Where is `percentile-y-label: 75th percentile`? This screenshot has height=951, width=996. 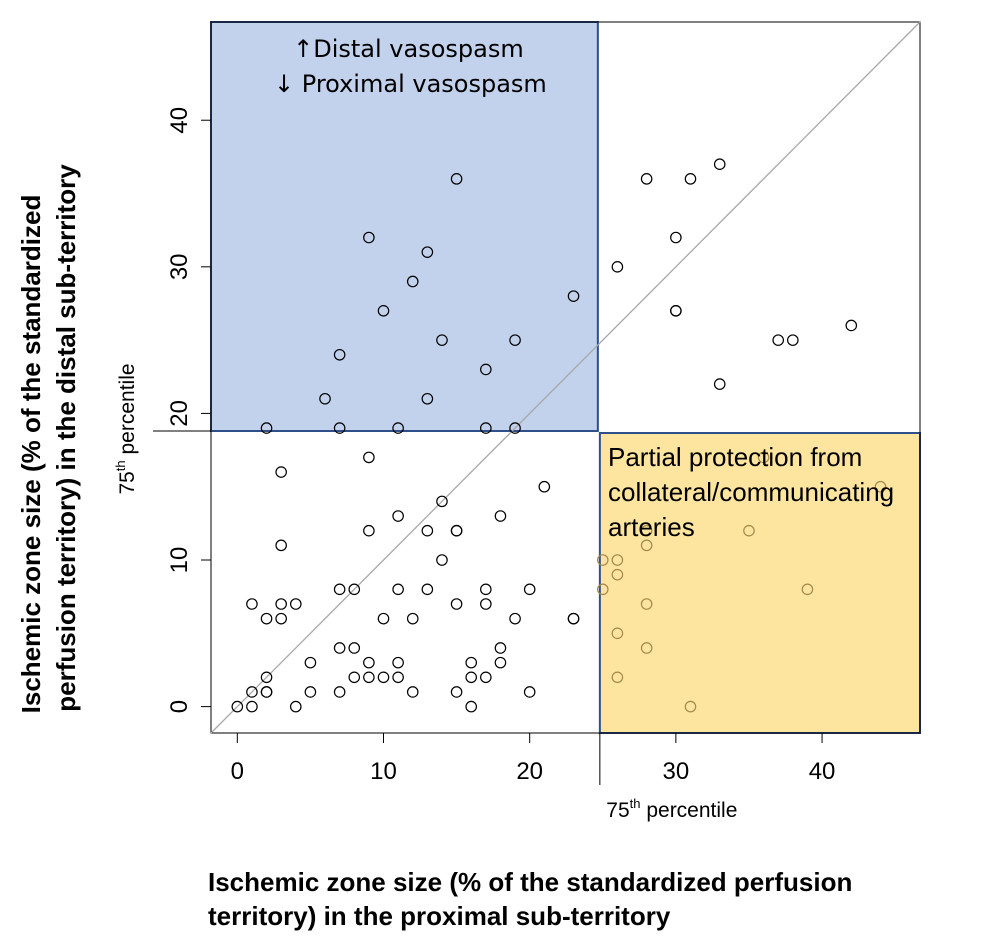 percentile-y-label: 75th percentile is located at coordinates (126, 428).